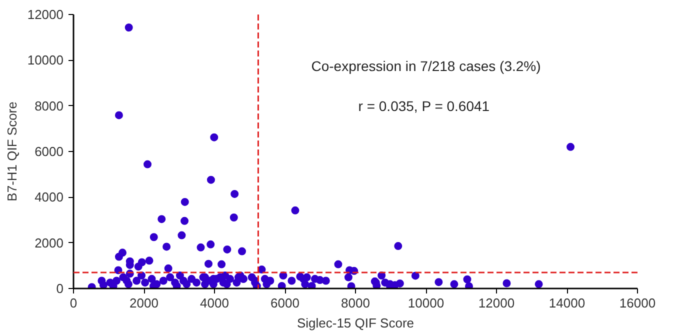  Describe the element at coordinates (214, 303) in the screenshot. I see `x-tick-label: 4000` at that location.